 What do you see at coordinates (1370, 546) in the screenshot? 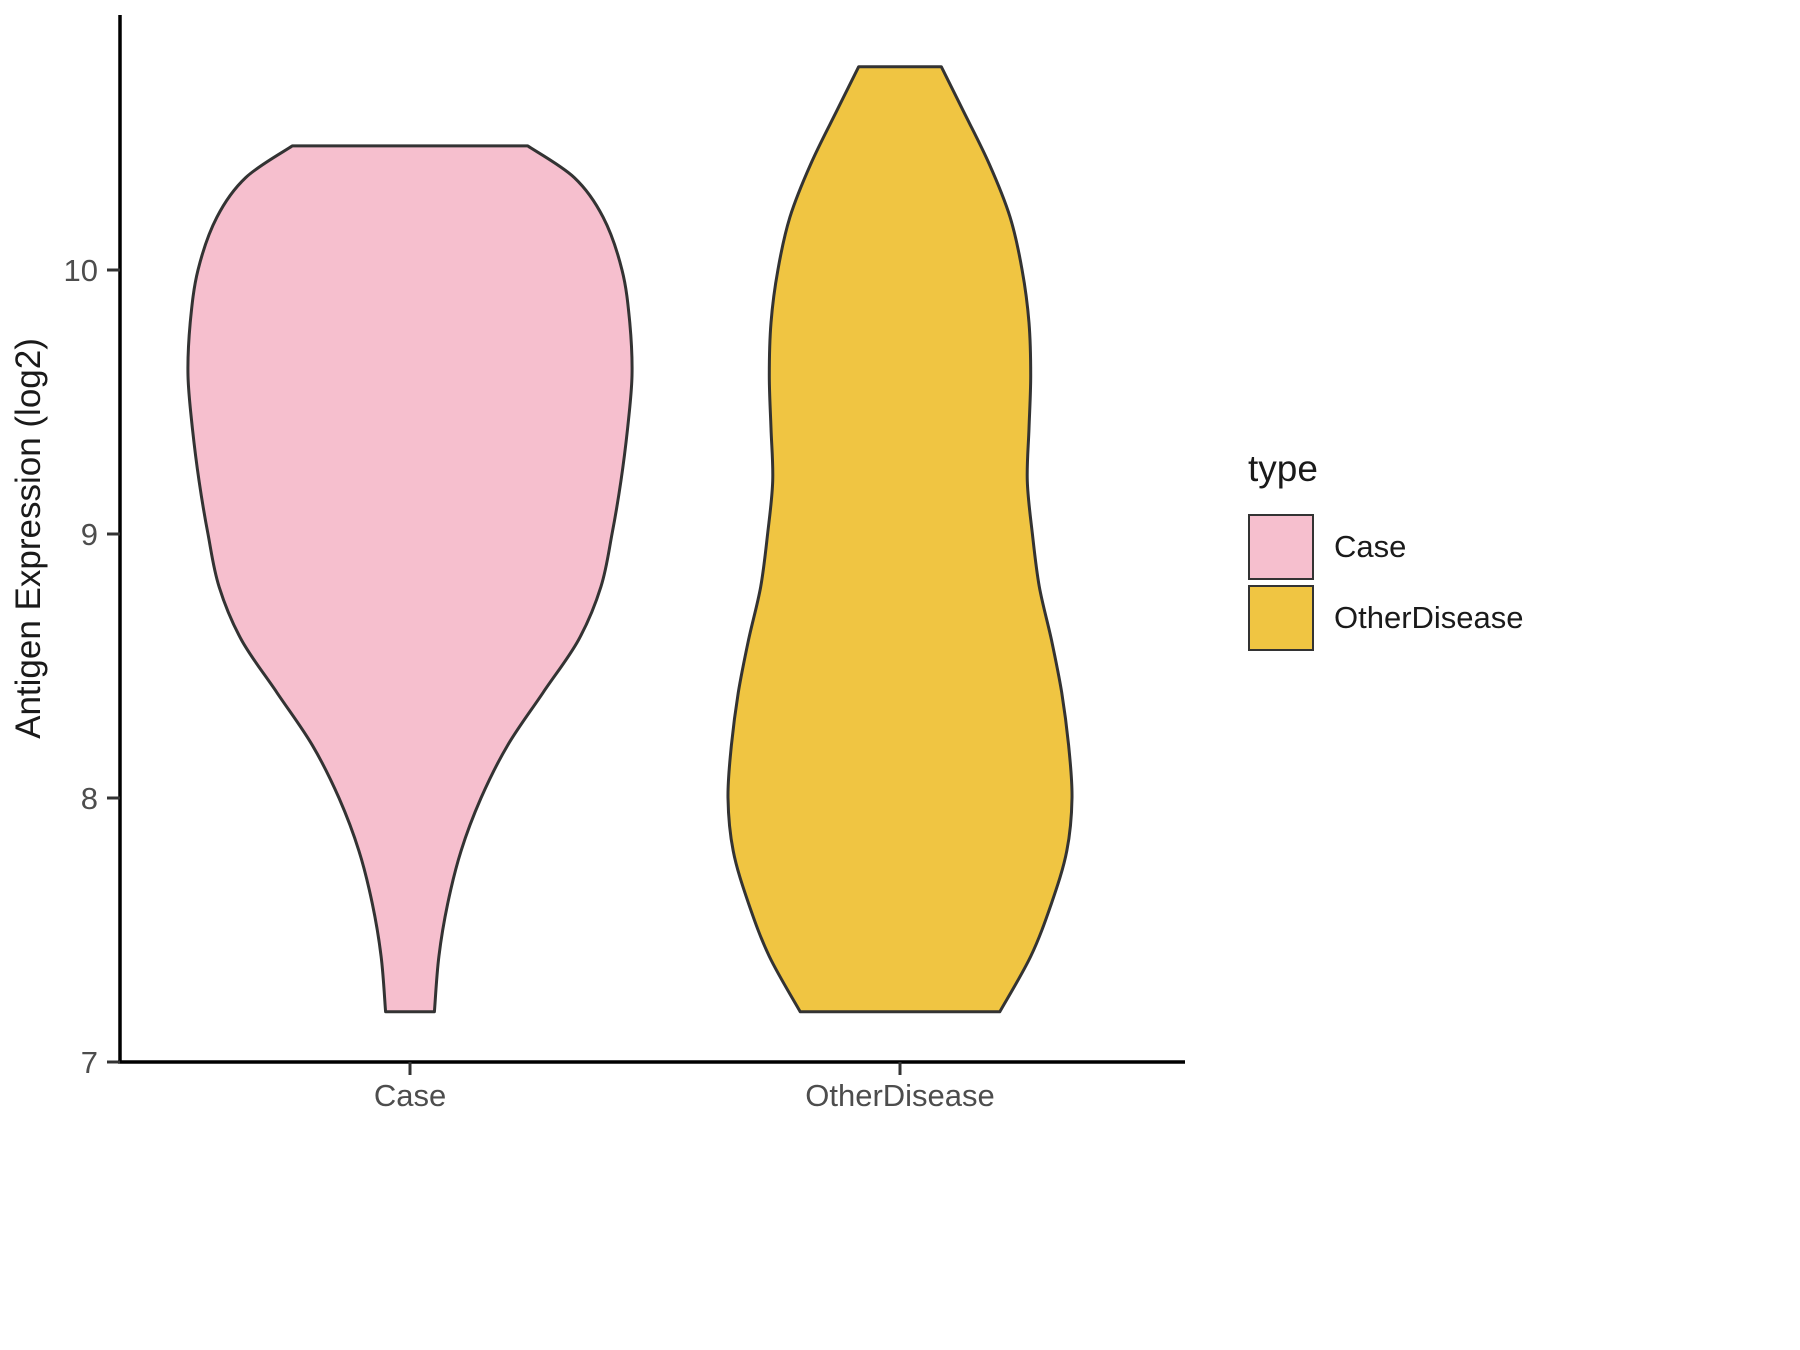
I see `legend-label-case: Case` at bounding box center [1370, 546].